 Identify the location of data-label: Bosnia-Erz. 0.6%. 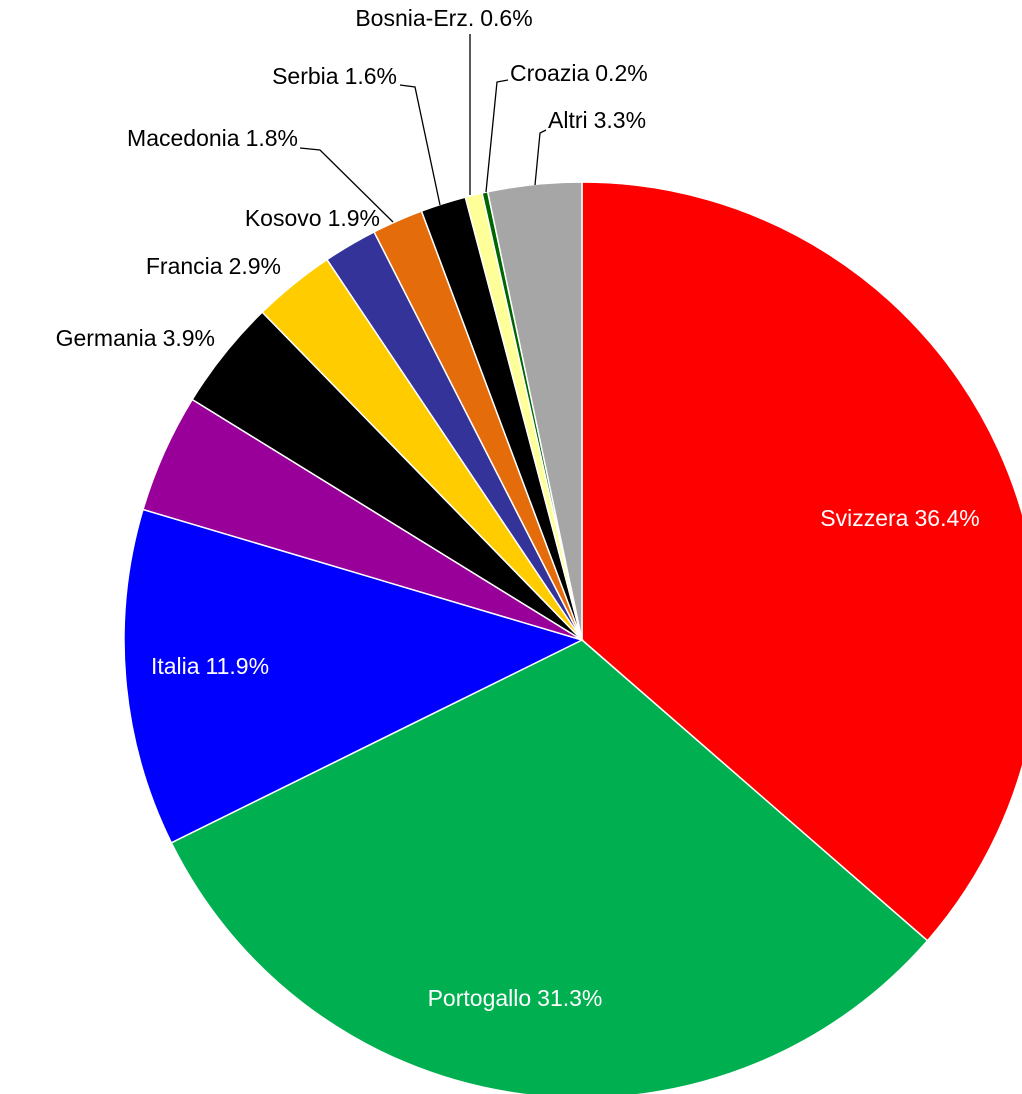
(443, 18).